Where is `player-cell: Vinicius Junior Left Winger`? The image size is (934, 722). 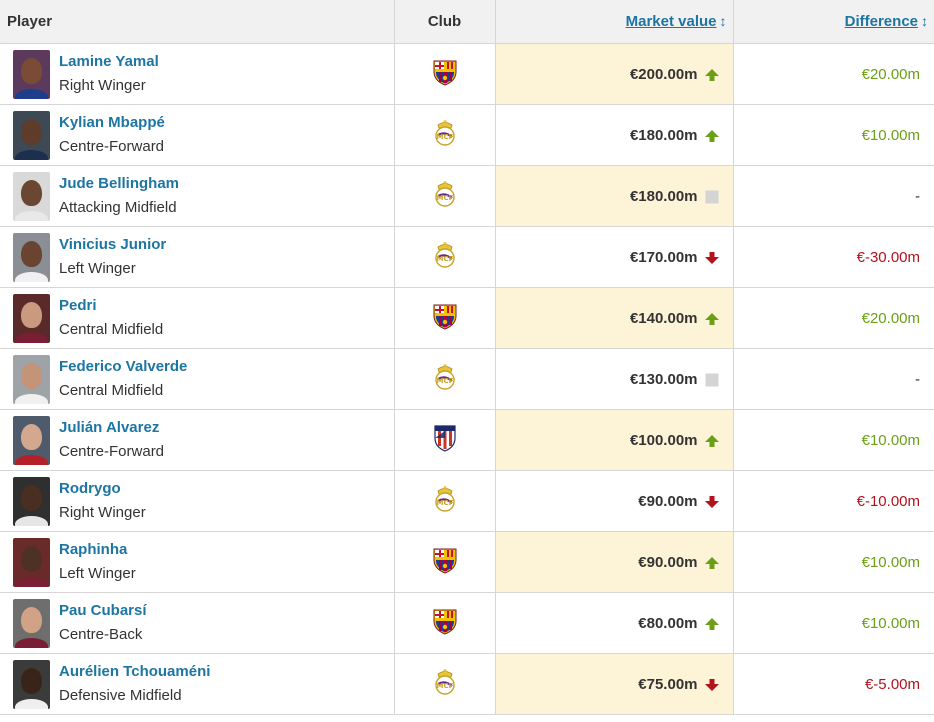
player-cell: Vinicius Junior Left Winger is located at coordinates (197, 257).